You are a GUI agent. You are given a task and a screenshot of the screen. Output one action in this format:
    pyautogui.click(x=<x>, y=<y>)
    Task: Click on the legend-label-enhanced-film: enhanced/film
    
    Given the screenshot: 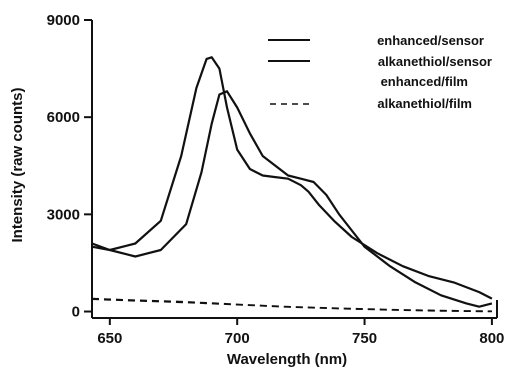 What is the action you would take?
    pyautogui.click(x=424, y=81)
    